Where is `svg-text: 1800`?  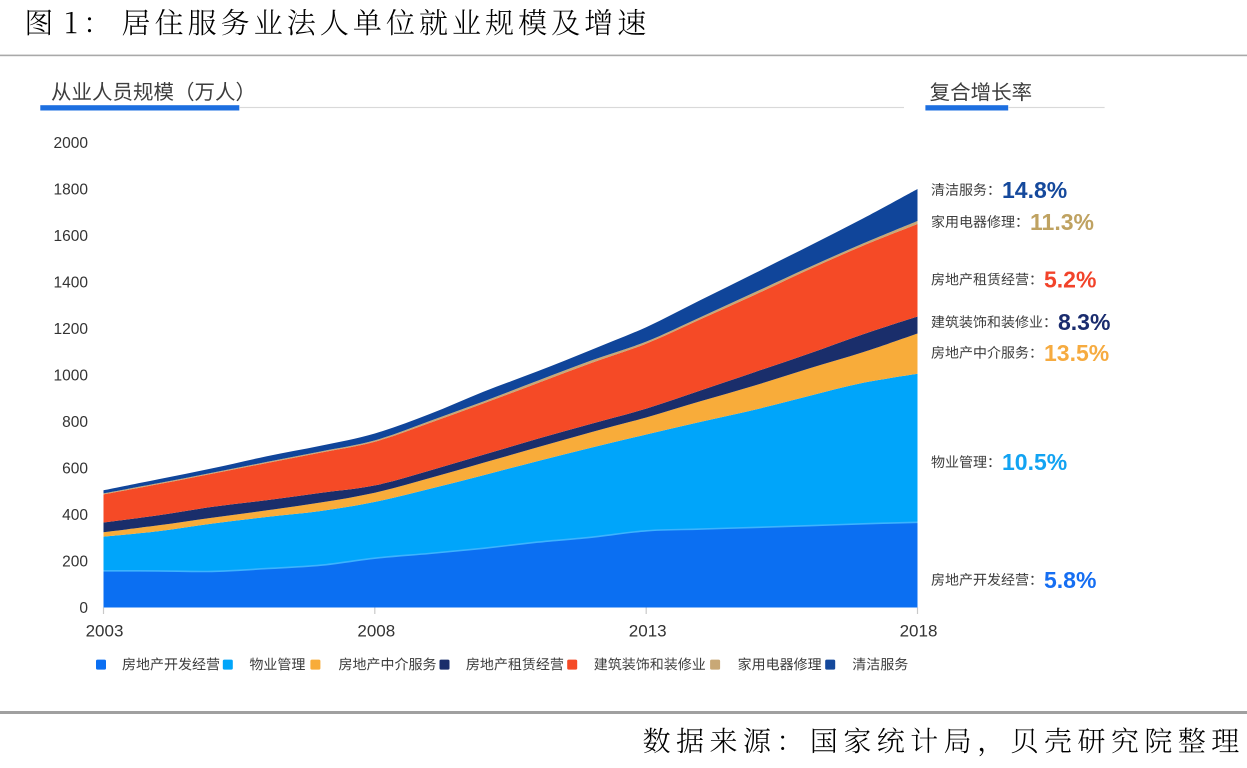 svg-text: 1800 is located at coordinates (71, 189).